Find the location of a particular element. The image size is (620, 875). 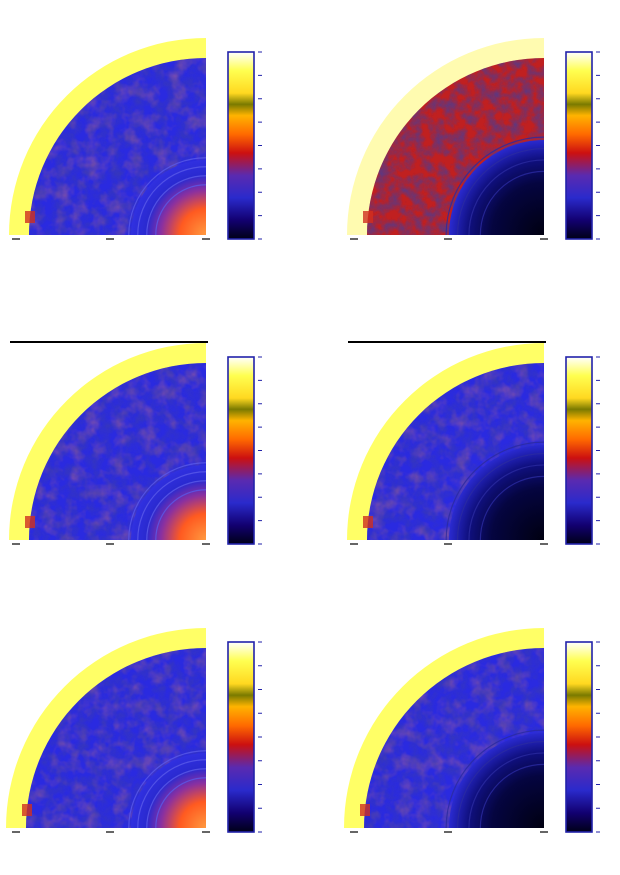

panel-mid-right is located at coordinates (473, 443).